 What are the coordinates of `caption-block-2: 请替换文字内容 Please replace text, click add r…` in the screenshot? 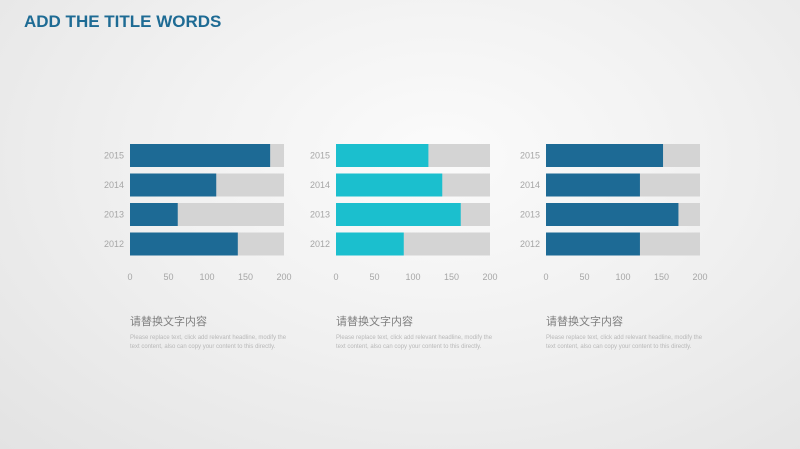 It's located at (416, 332).